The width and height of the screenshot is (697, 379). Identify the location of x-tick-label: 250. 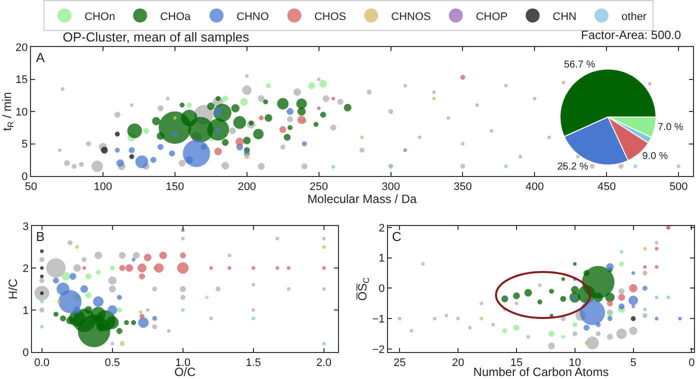
(319, 187).